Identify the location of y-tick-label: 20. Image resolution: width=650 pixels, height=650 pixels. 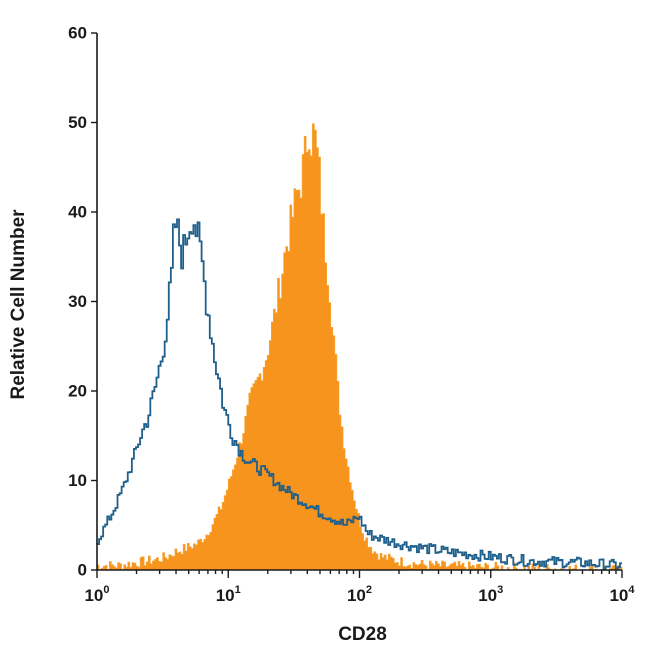
(77, 391).